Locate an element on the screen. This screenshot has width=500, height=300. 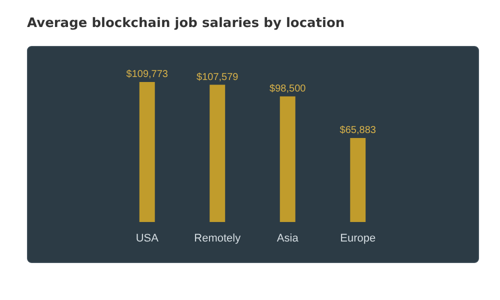
x-tick-label: Asia is located at coordinates (288, 238).